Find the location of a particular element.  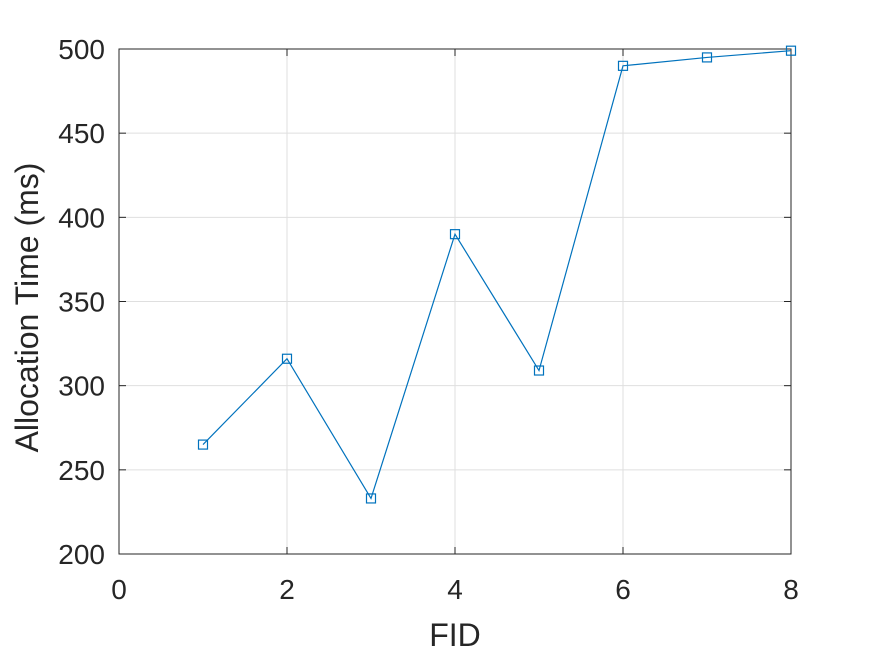

y-tick-label: 300 is located at coordinates (81, 386).